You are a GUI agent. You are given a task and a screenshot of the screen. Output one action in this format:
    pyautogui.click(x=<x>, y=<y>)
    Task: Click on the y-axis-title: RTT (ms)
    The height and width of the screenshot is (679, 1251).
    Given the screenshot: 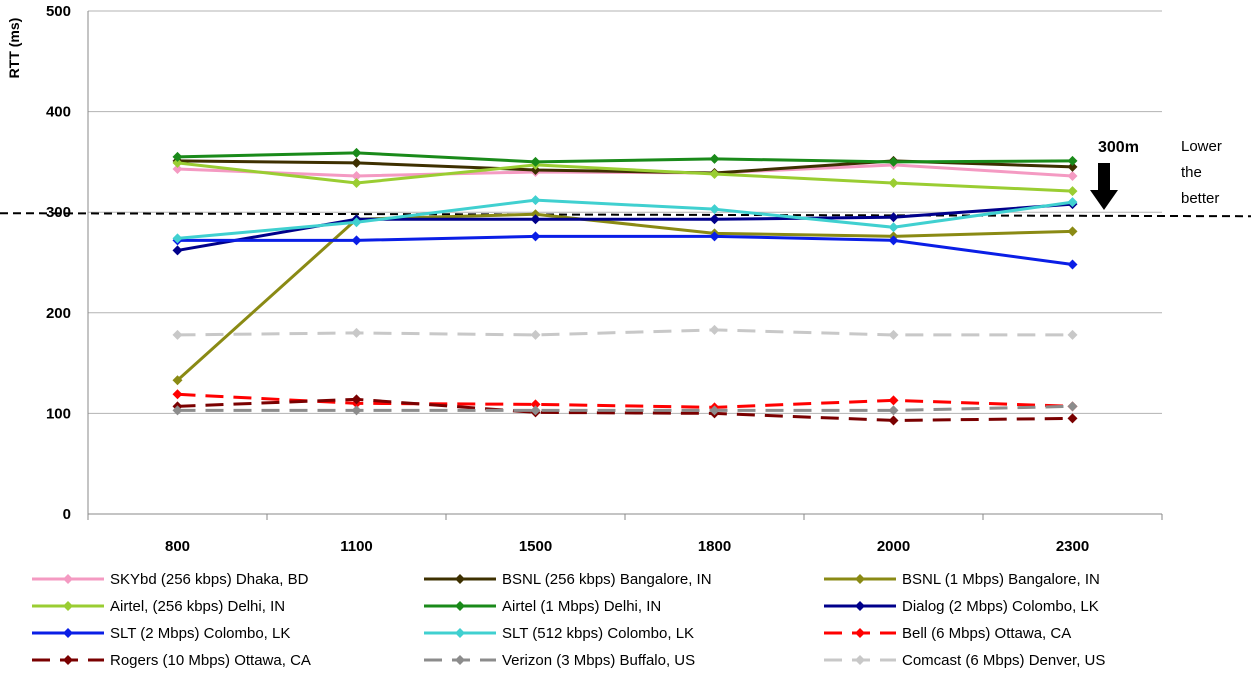 What is the action you would take?
    pyautogui.click(x=14, y=48)
    